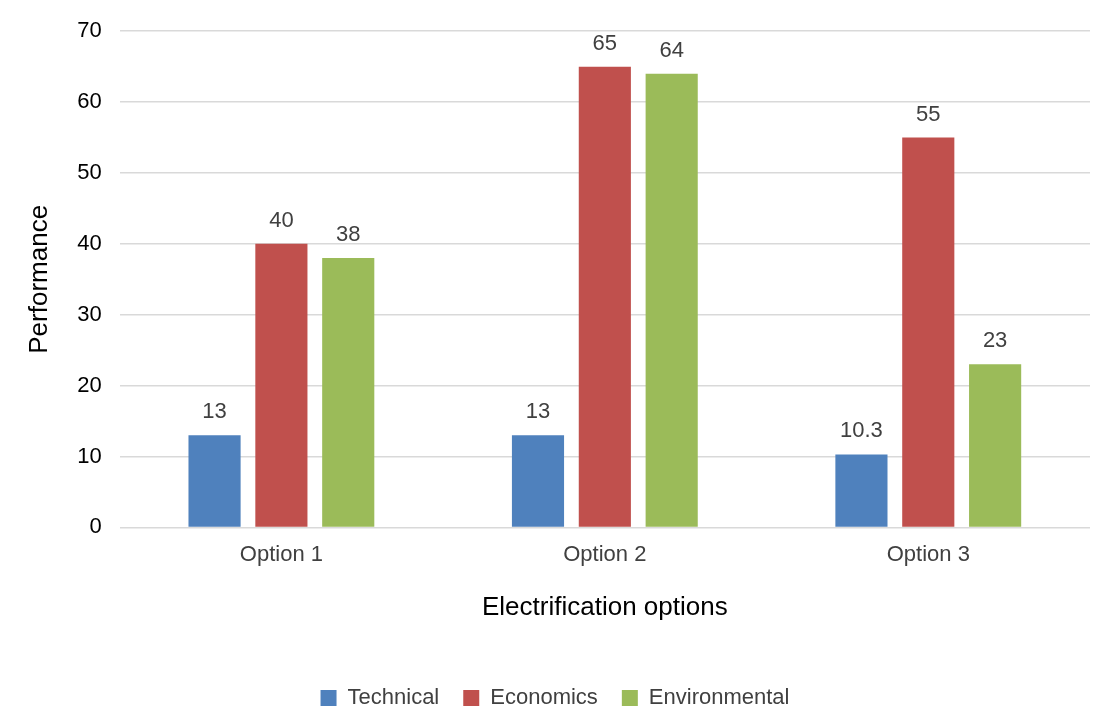 The image size is (1102, 719). Describe the element at coordinates (89, 172) in the screenshot. I see `y-tick-label: 50` at that location.